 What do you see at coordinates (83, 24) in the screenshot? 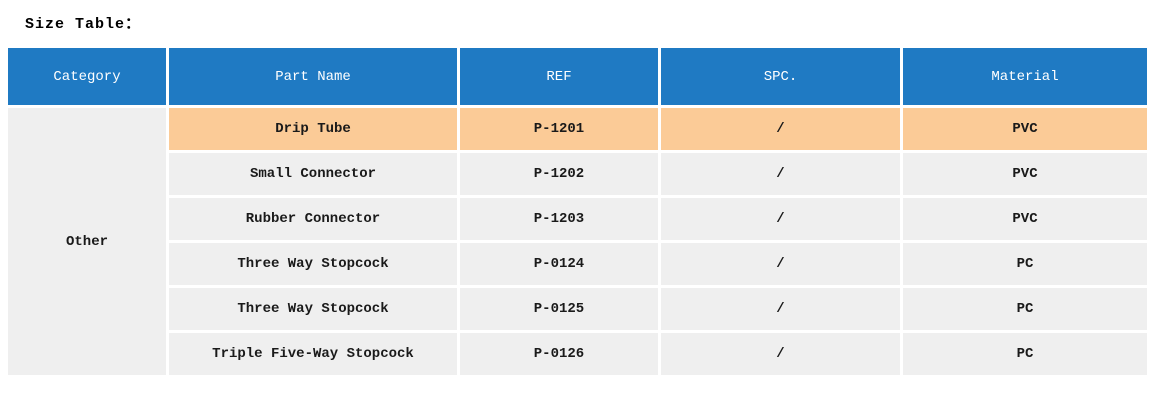
I see `page-title: Size Table：` at bounding box center [83, 24].